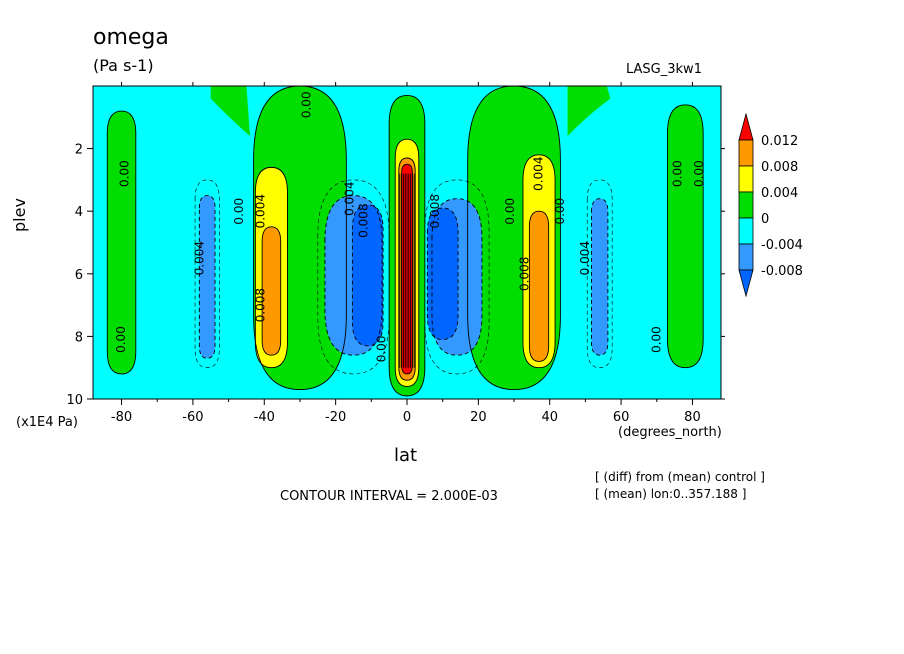  Describe the element at coordinates (230, 111) in the screenshot. I see `band-green-sh-top` at that location.